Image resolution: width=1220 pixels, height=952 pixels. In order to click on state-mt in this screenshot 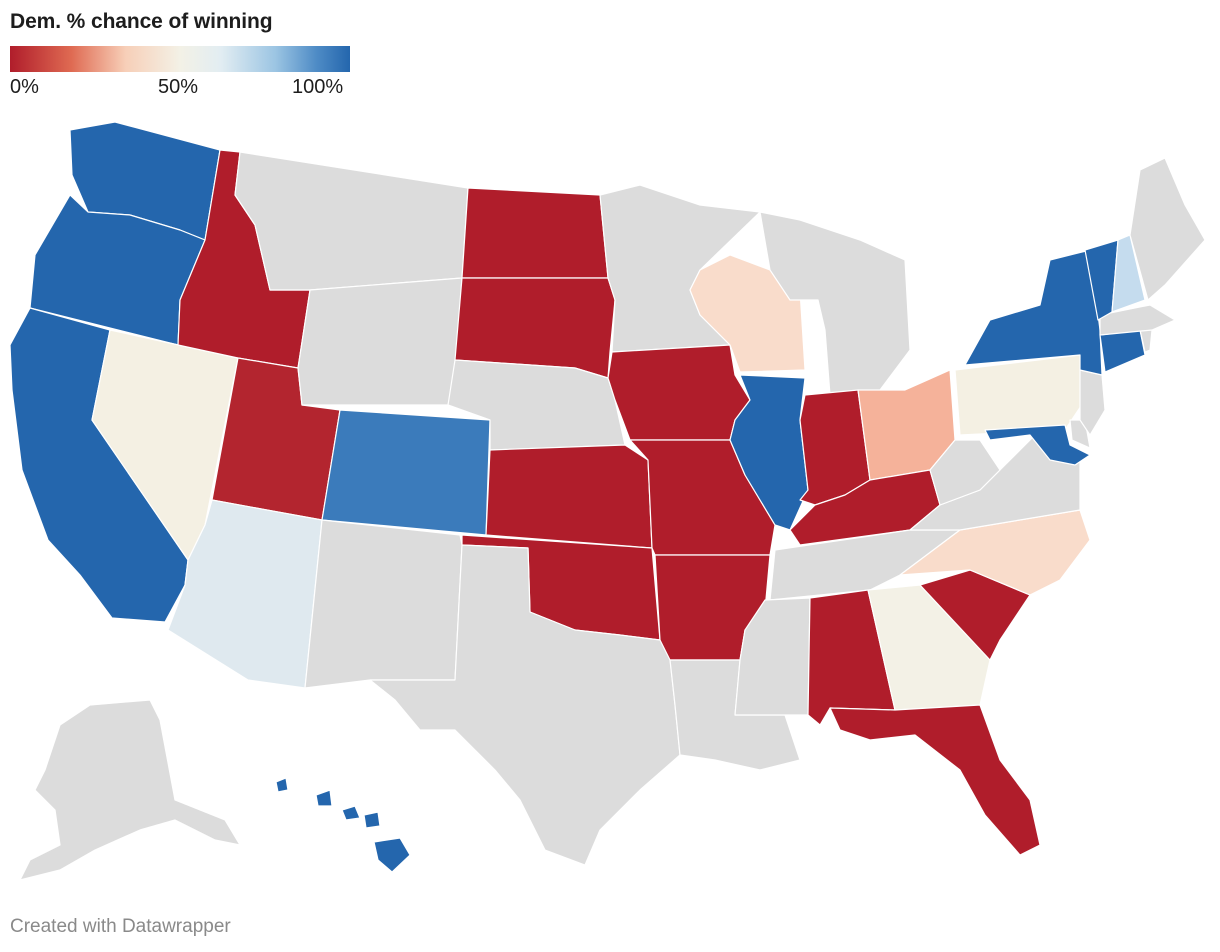, I will do `click(351, 221)`.